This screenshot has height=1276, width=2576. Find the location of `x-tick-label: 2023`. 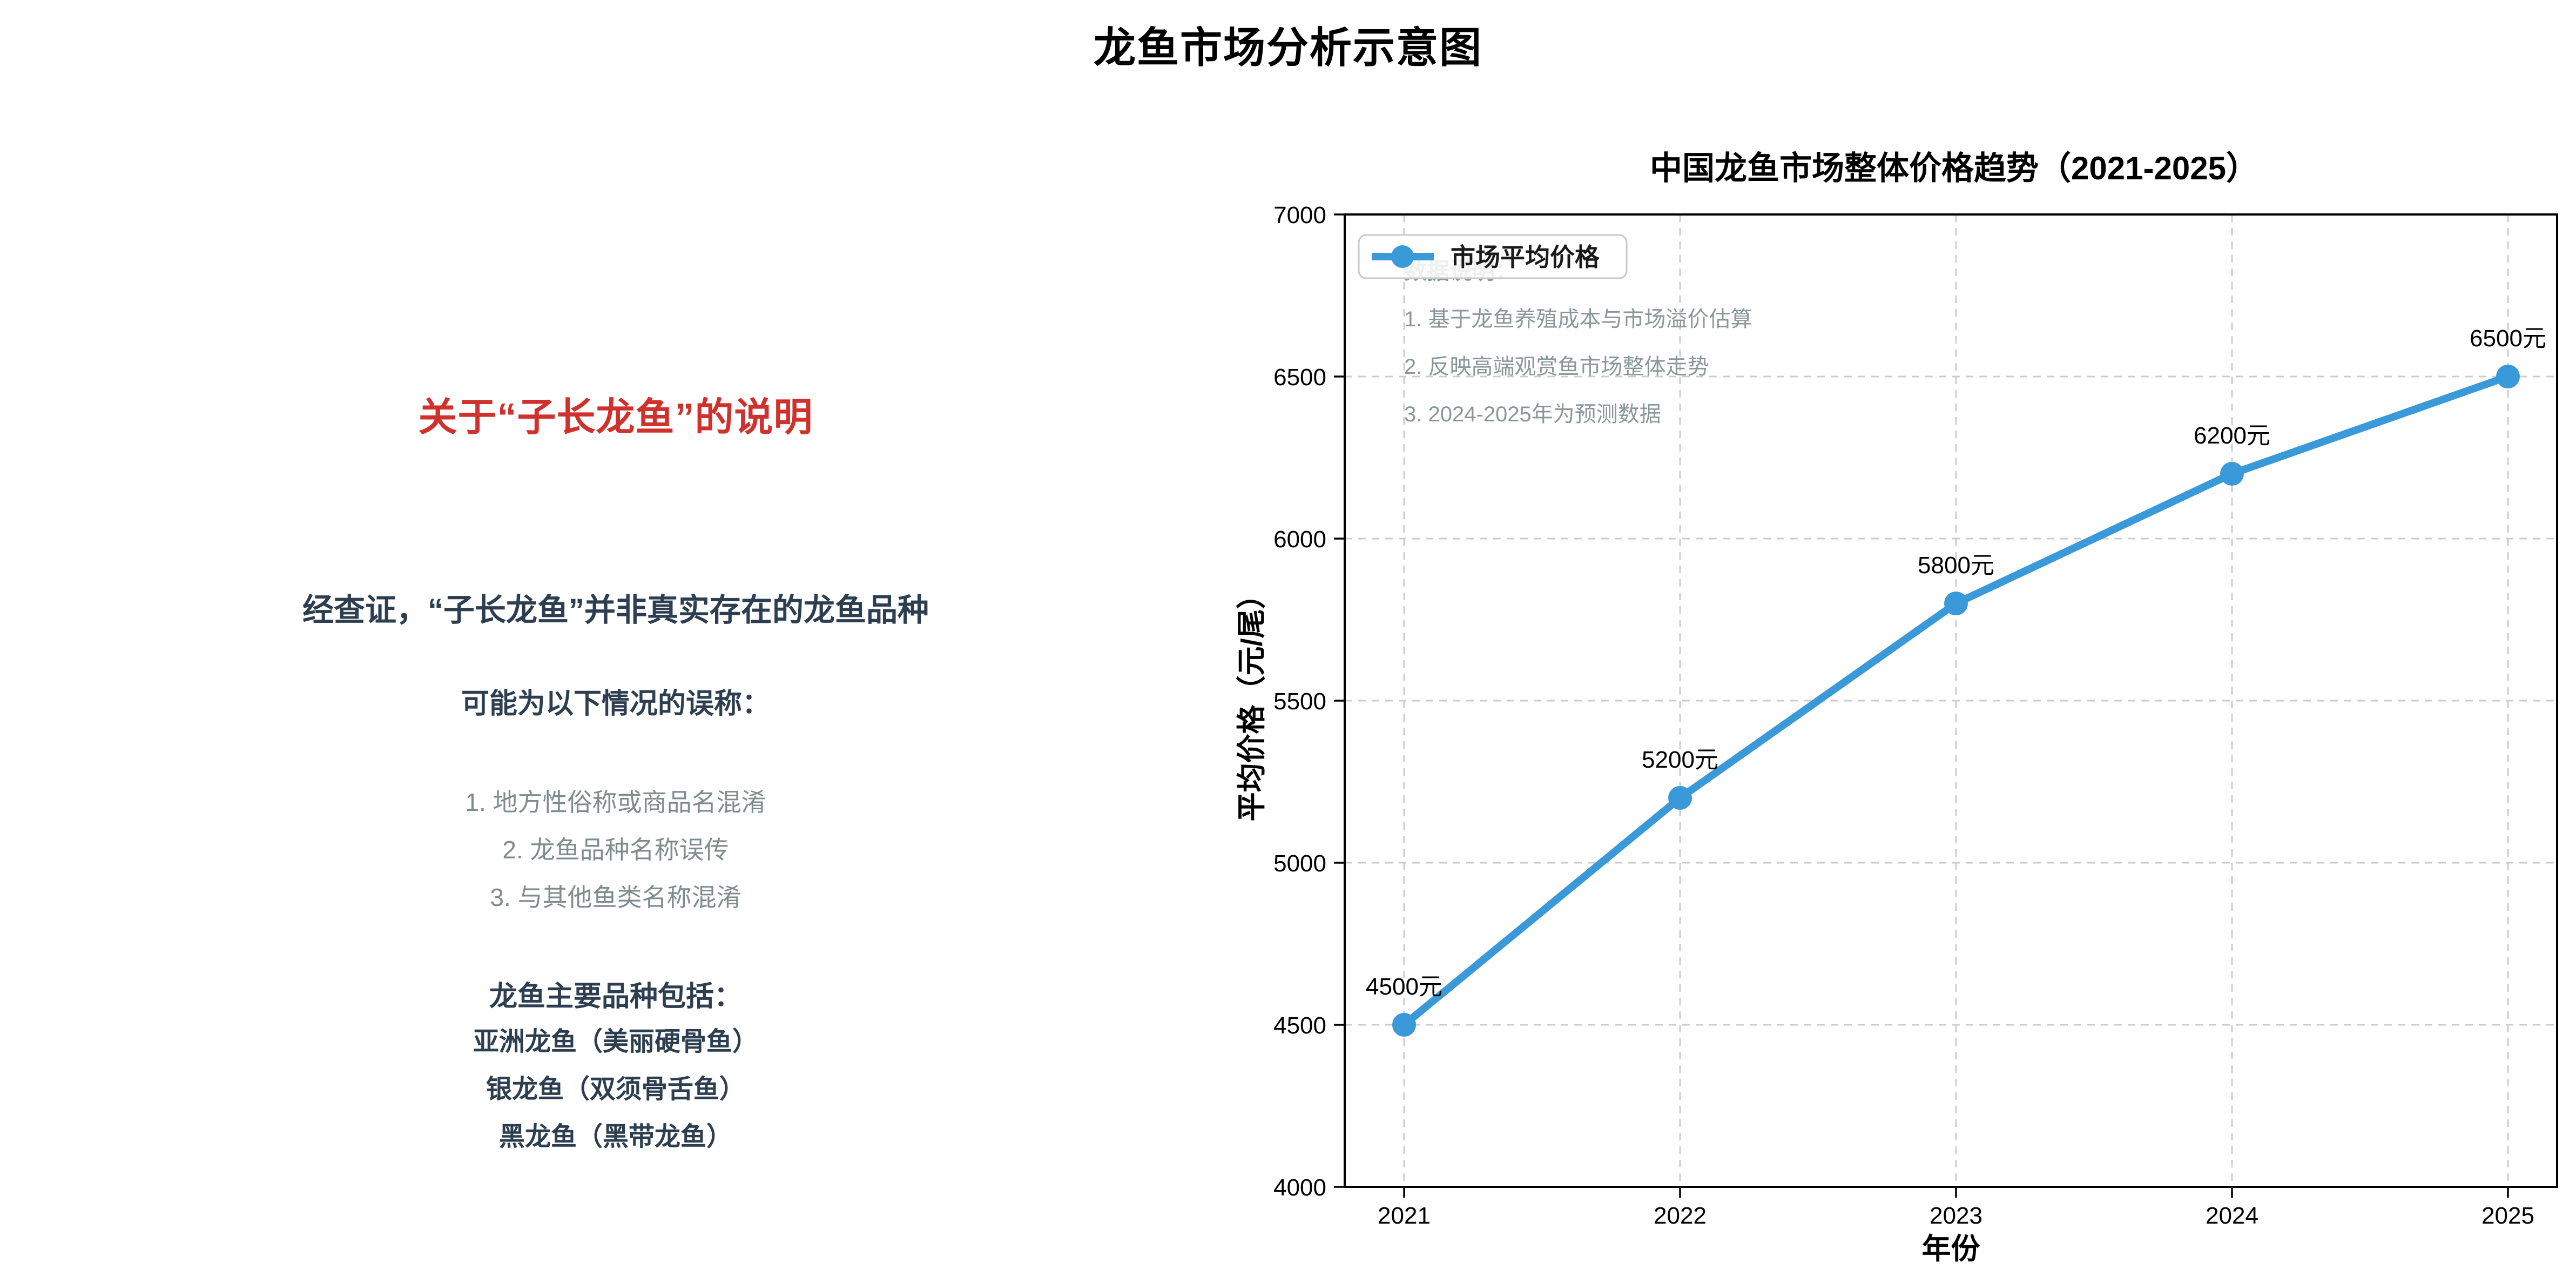

x-tick-label: 2023 is located at coordinates (1956, 1216).